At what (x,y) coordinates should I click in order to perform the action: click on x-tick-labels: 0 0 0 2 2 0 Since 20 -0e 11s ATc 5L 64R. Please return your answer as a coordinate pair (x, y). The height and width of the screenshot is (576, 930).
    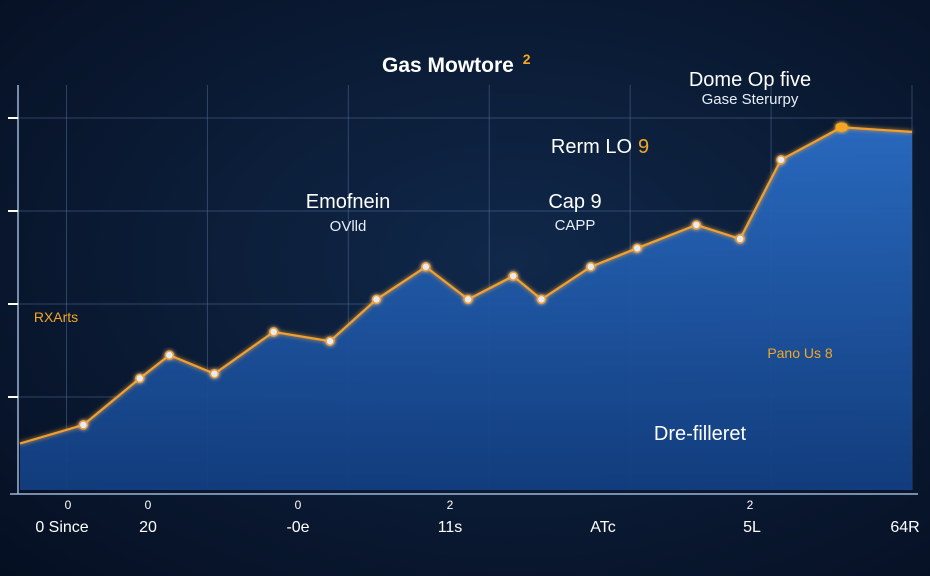
    Looking at the image, I should click on (477, 517).